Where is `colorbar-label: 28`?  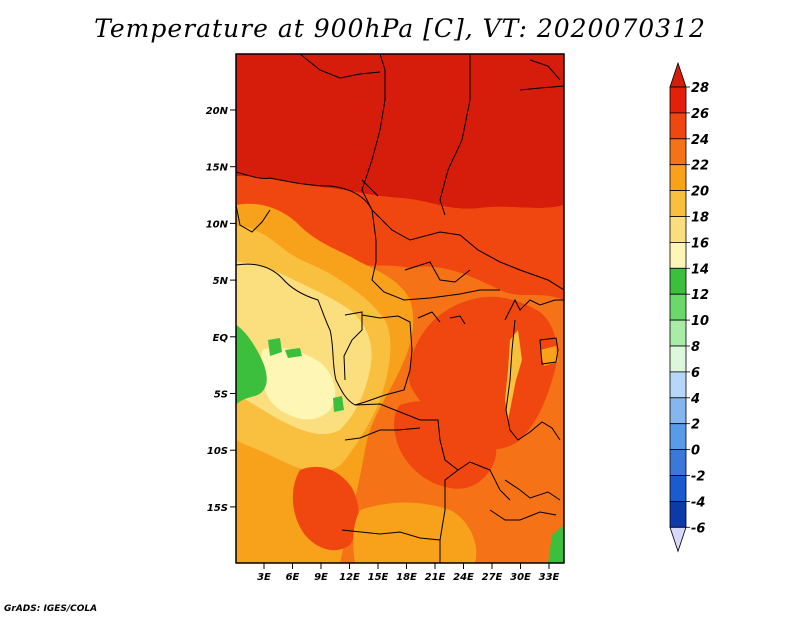
colorbar-label: 28 is located at coordinates (700, 88).